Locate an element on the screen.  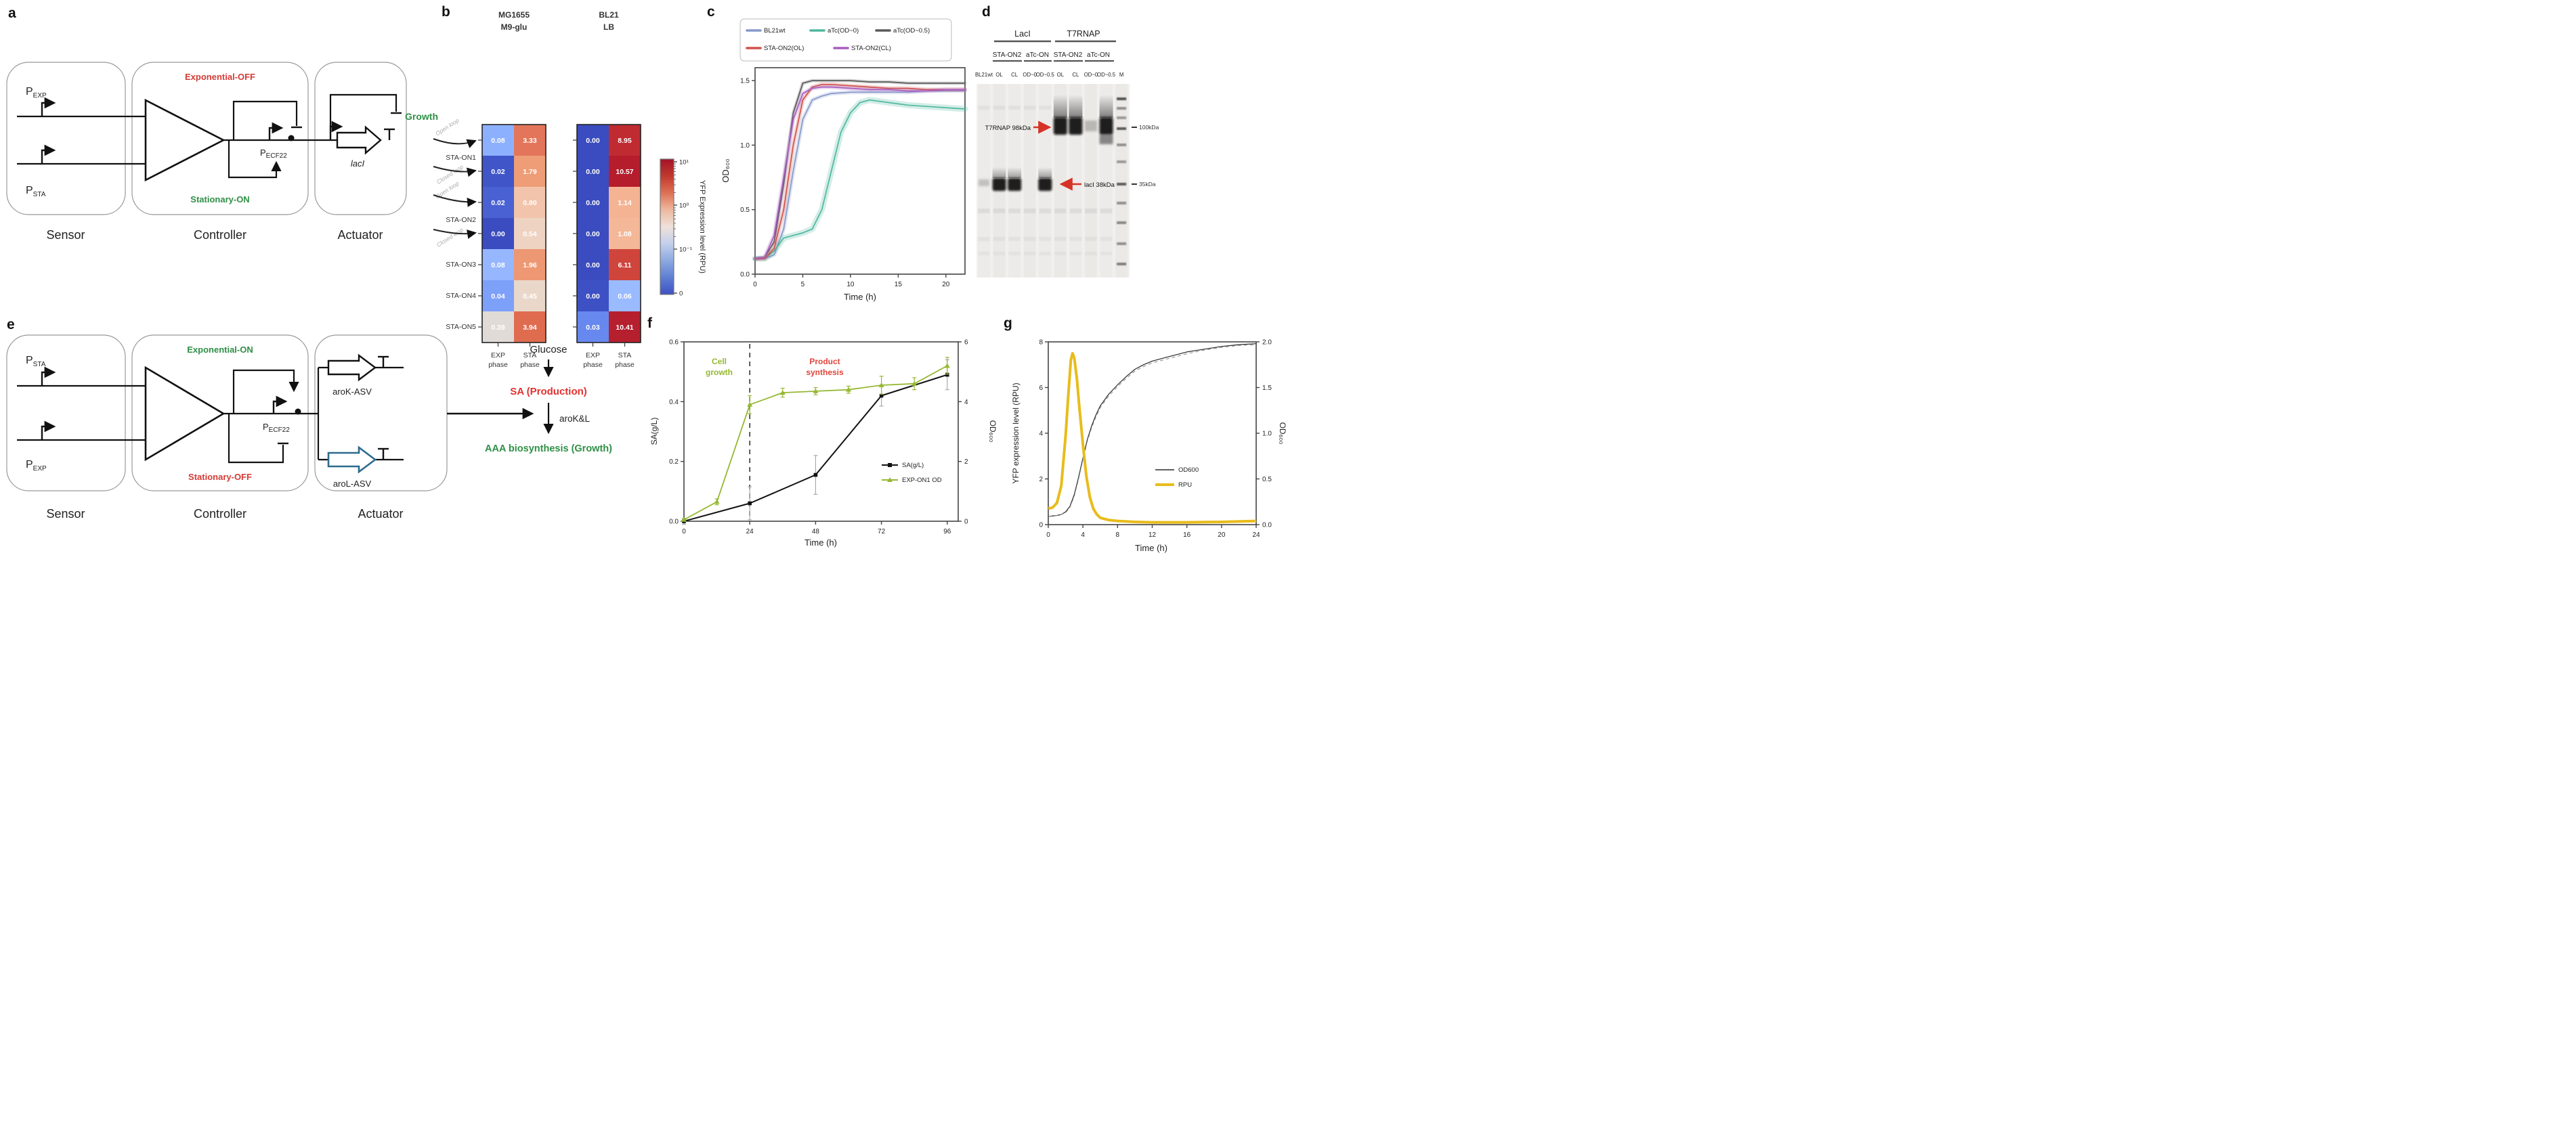
panel-label-f: f is located at coordinates (649, 323).